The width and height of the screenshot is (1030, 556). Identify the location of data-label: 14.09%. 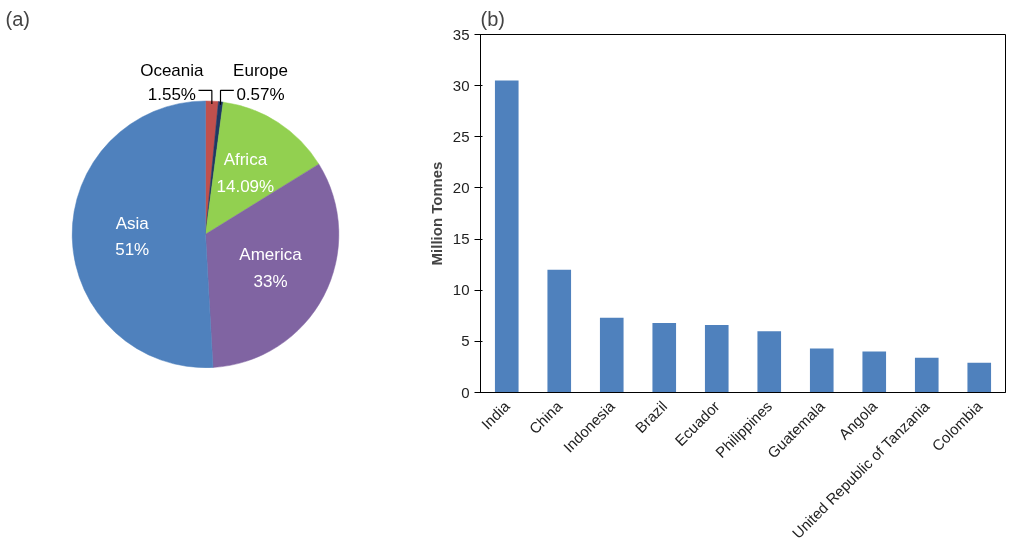
(245, 186).